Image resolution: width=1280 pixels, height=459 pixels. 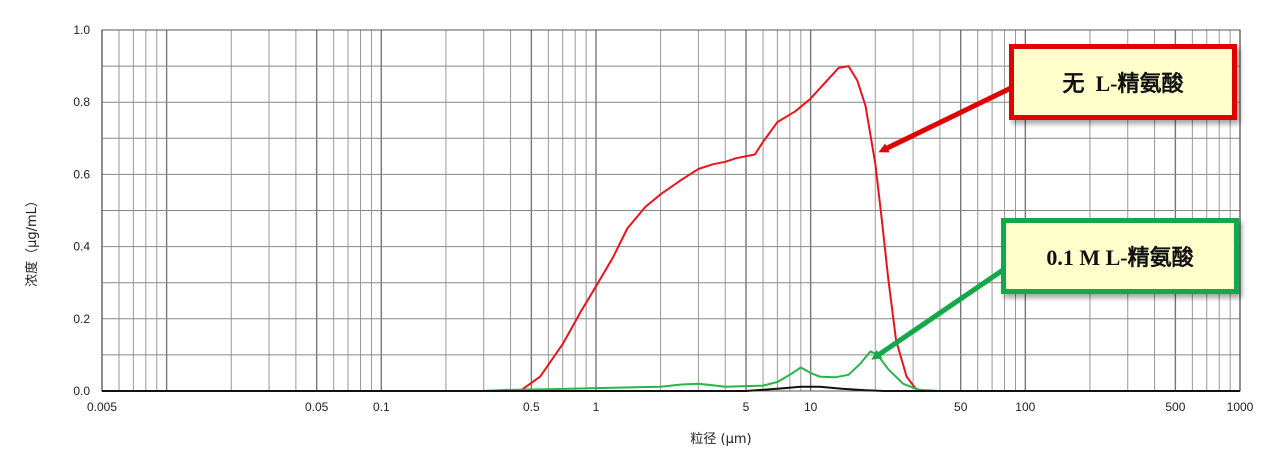 I want to click on x-axis-title: 粒径 (μm), so click(x=720, y=439).